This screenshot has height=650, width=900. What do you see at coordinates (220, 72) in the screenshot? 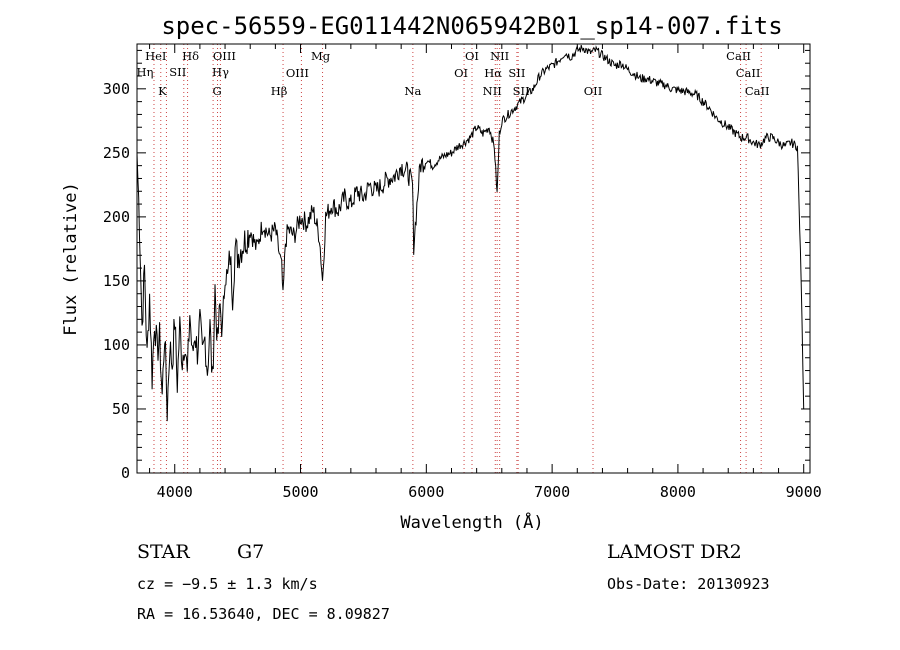
I see `line-label-6: Hγ` at bounding box center [220, 72].